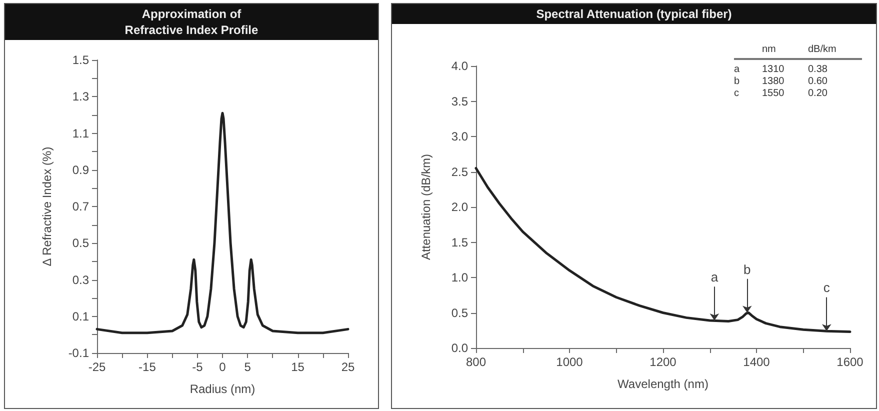 The image size is (879, 411). I want to click on y-tick-label: 3.5, so click(459, 101).